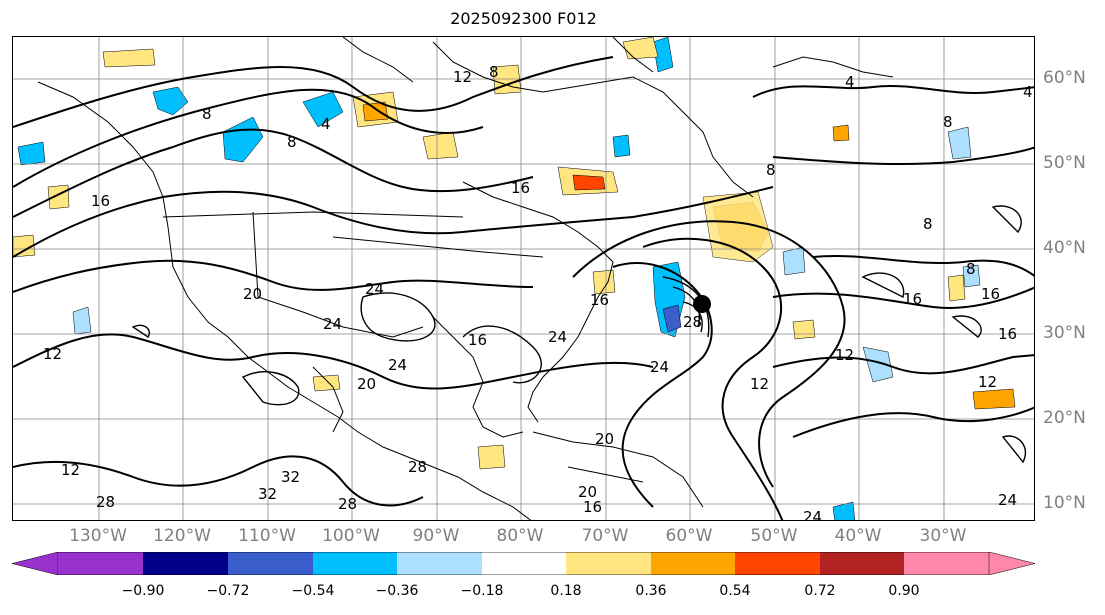  What do you see at coordinates (267, 536) in the screenshot?
I see `lon-label: 110°W` at bounding box center [267, 536].